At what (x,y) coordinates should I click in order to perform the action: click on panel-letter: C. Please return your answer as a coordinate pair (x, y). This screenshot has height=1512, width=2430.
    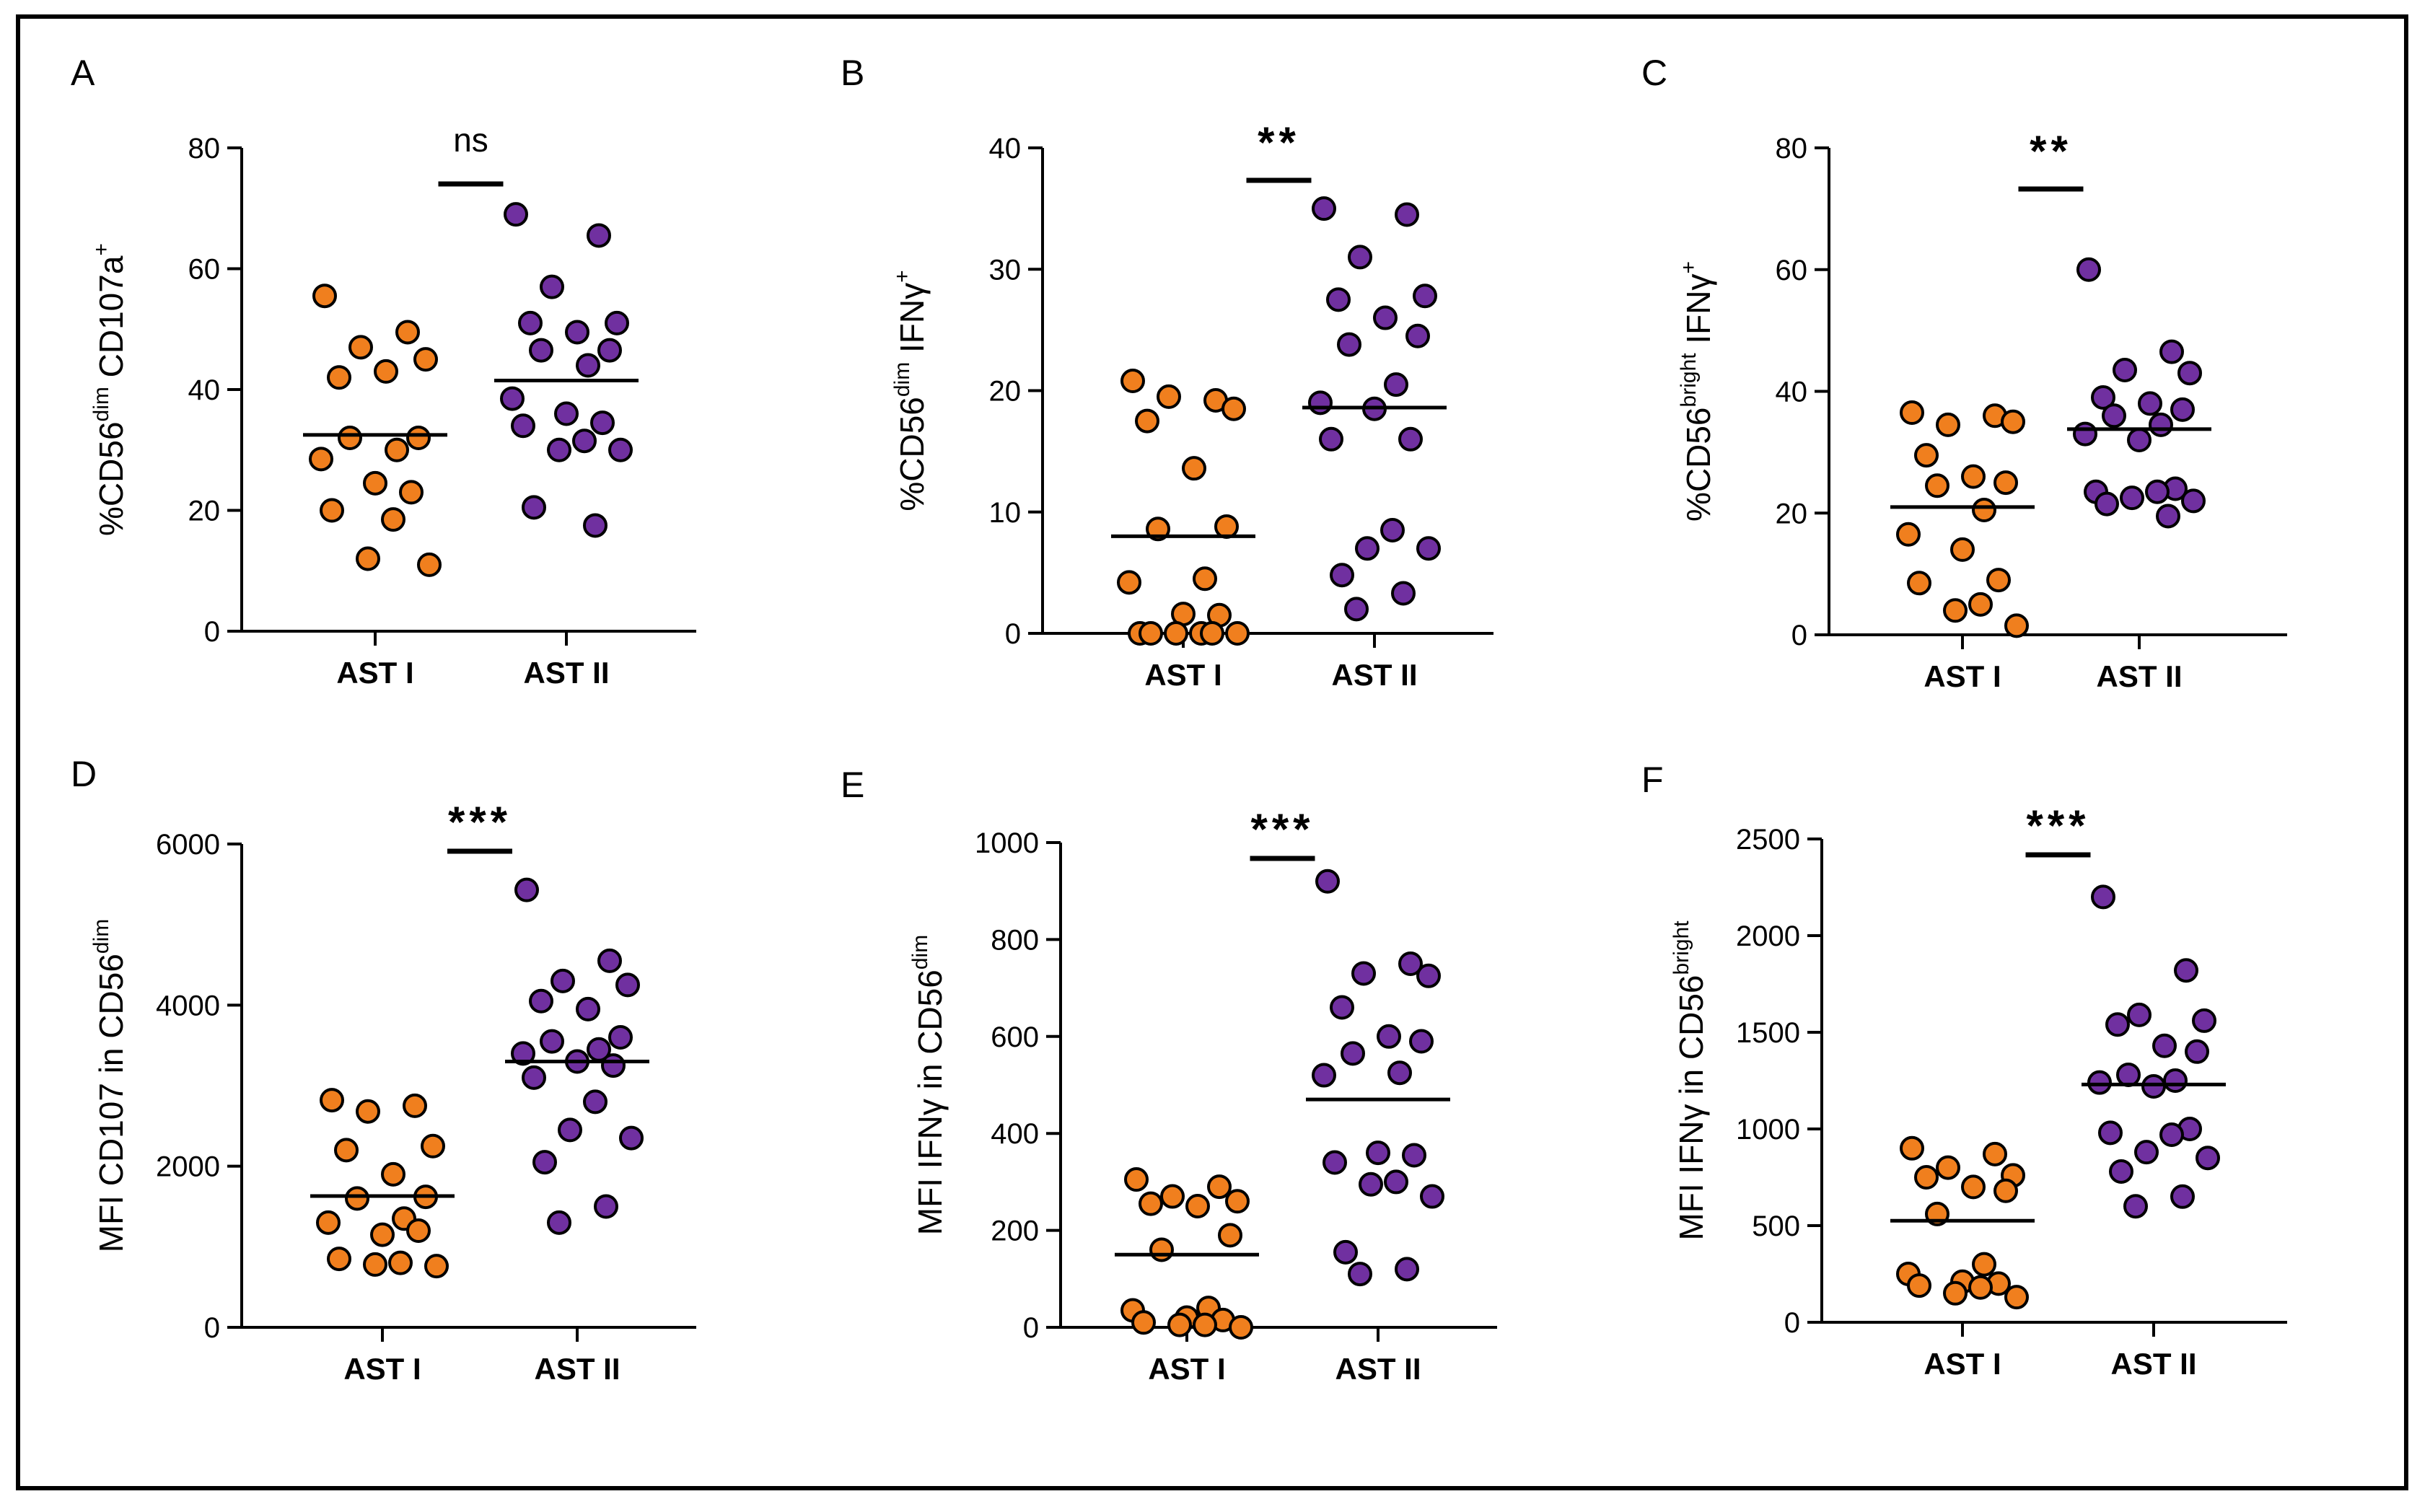
    Looking at the image, I should click on (1654, 73).